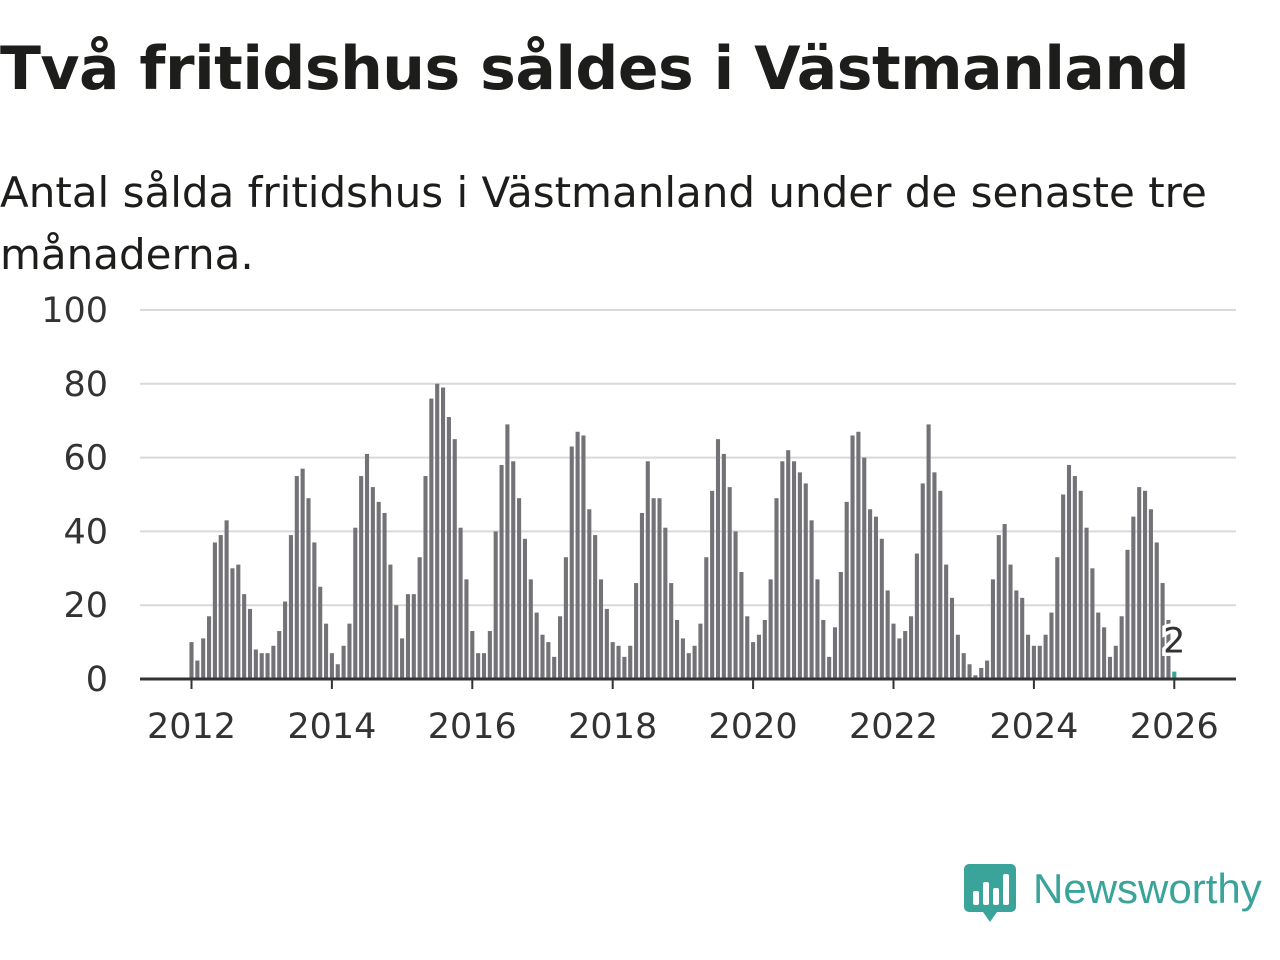  Describe the element at coordinates (85, 532) in the screenshot. I see `y-tick-label: 40` at that location.